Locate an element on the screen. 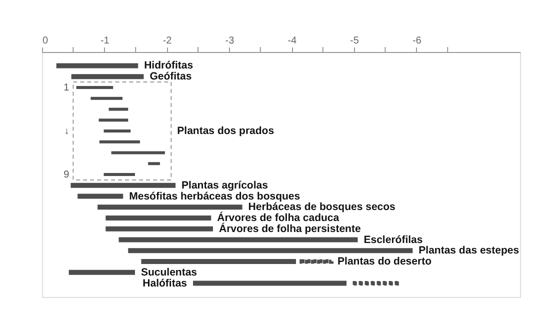  y-tick-label: Plantas agrícolas is located at coordinates (225, 185).